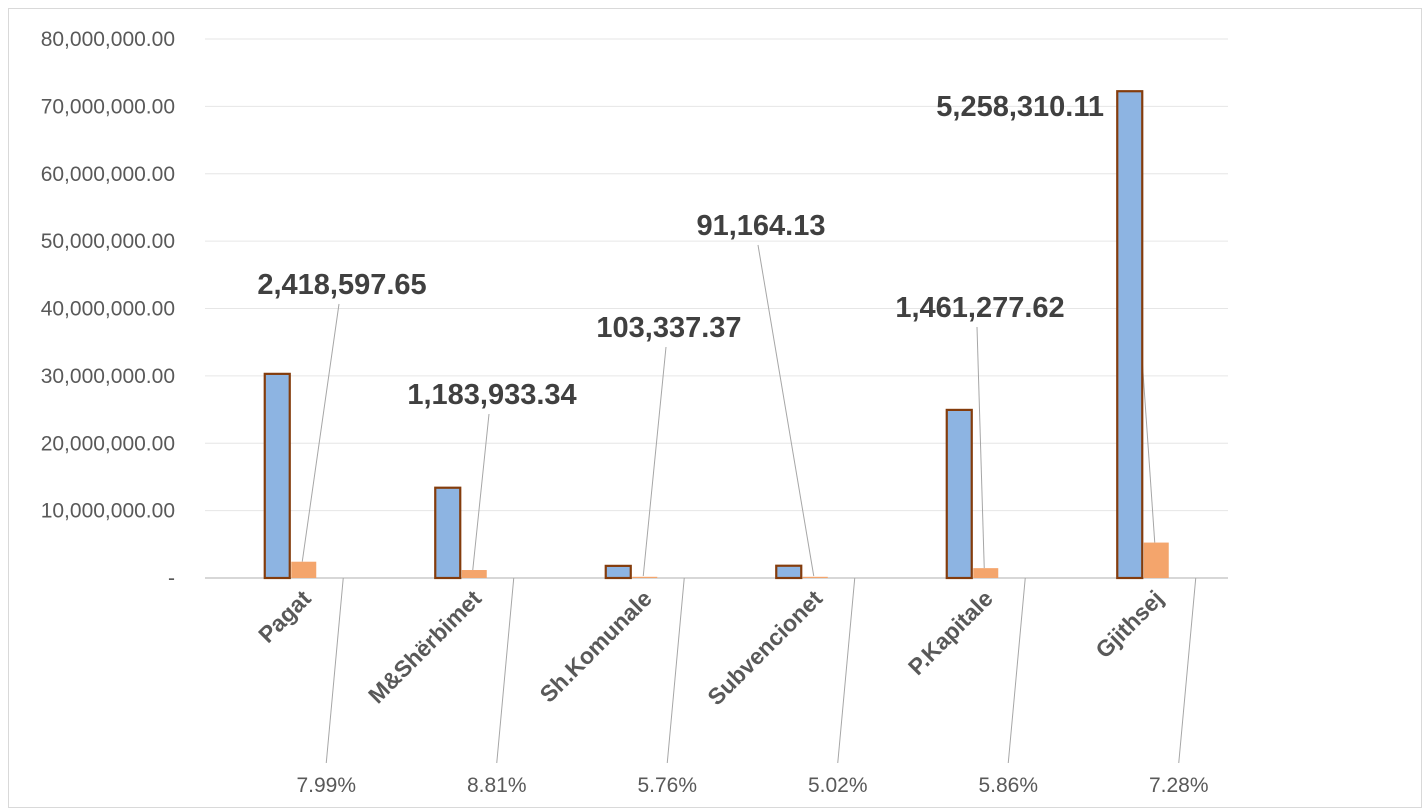 The height and width of the screenshot is (808, 1426). I want to click on category-label: P.Kapitale, so click(950, 632).